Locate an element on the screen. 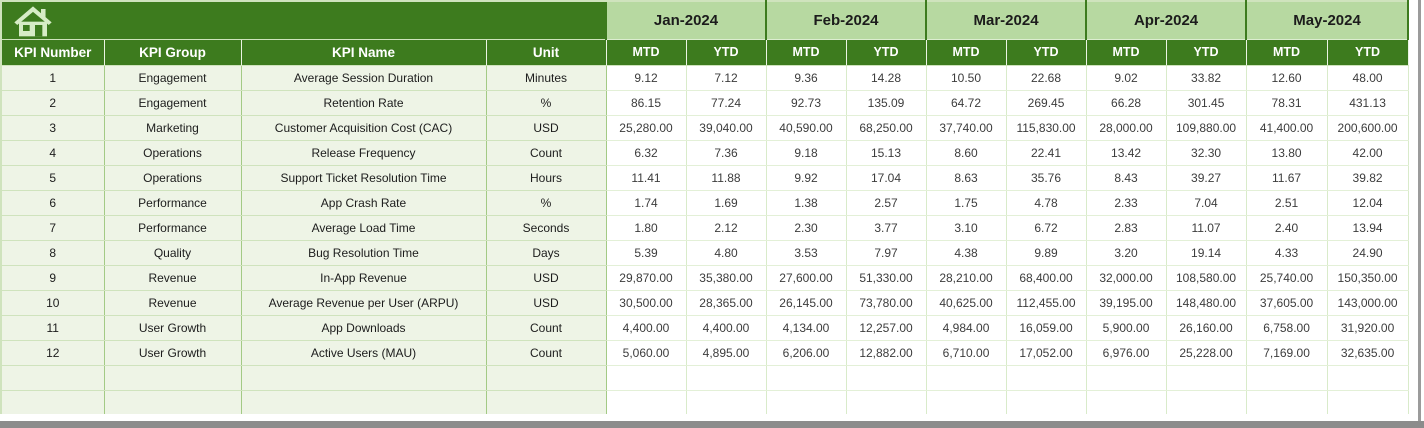  kpi-value-cell: 35.76 is located at coordinates (1046, 178).